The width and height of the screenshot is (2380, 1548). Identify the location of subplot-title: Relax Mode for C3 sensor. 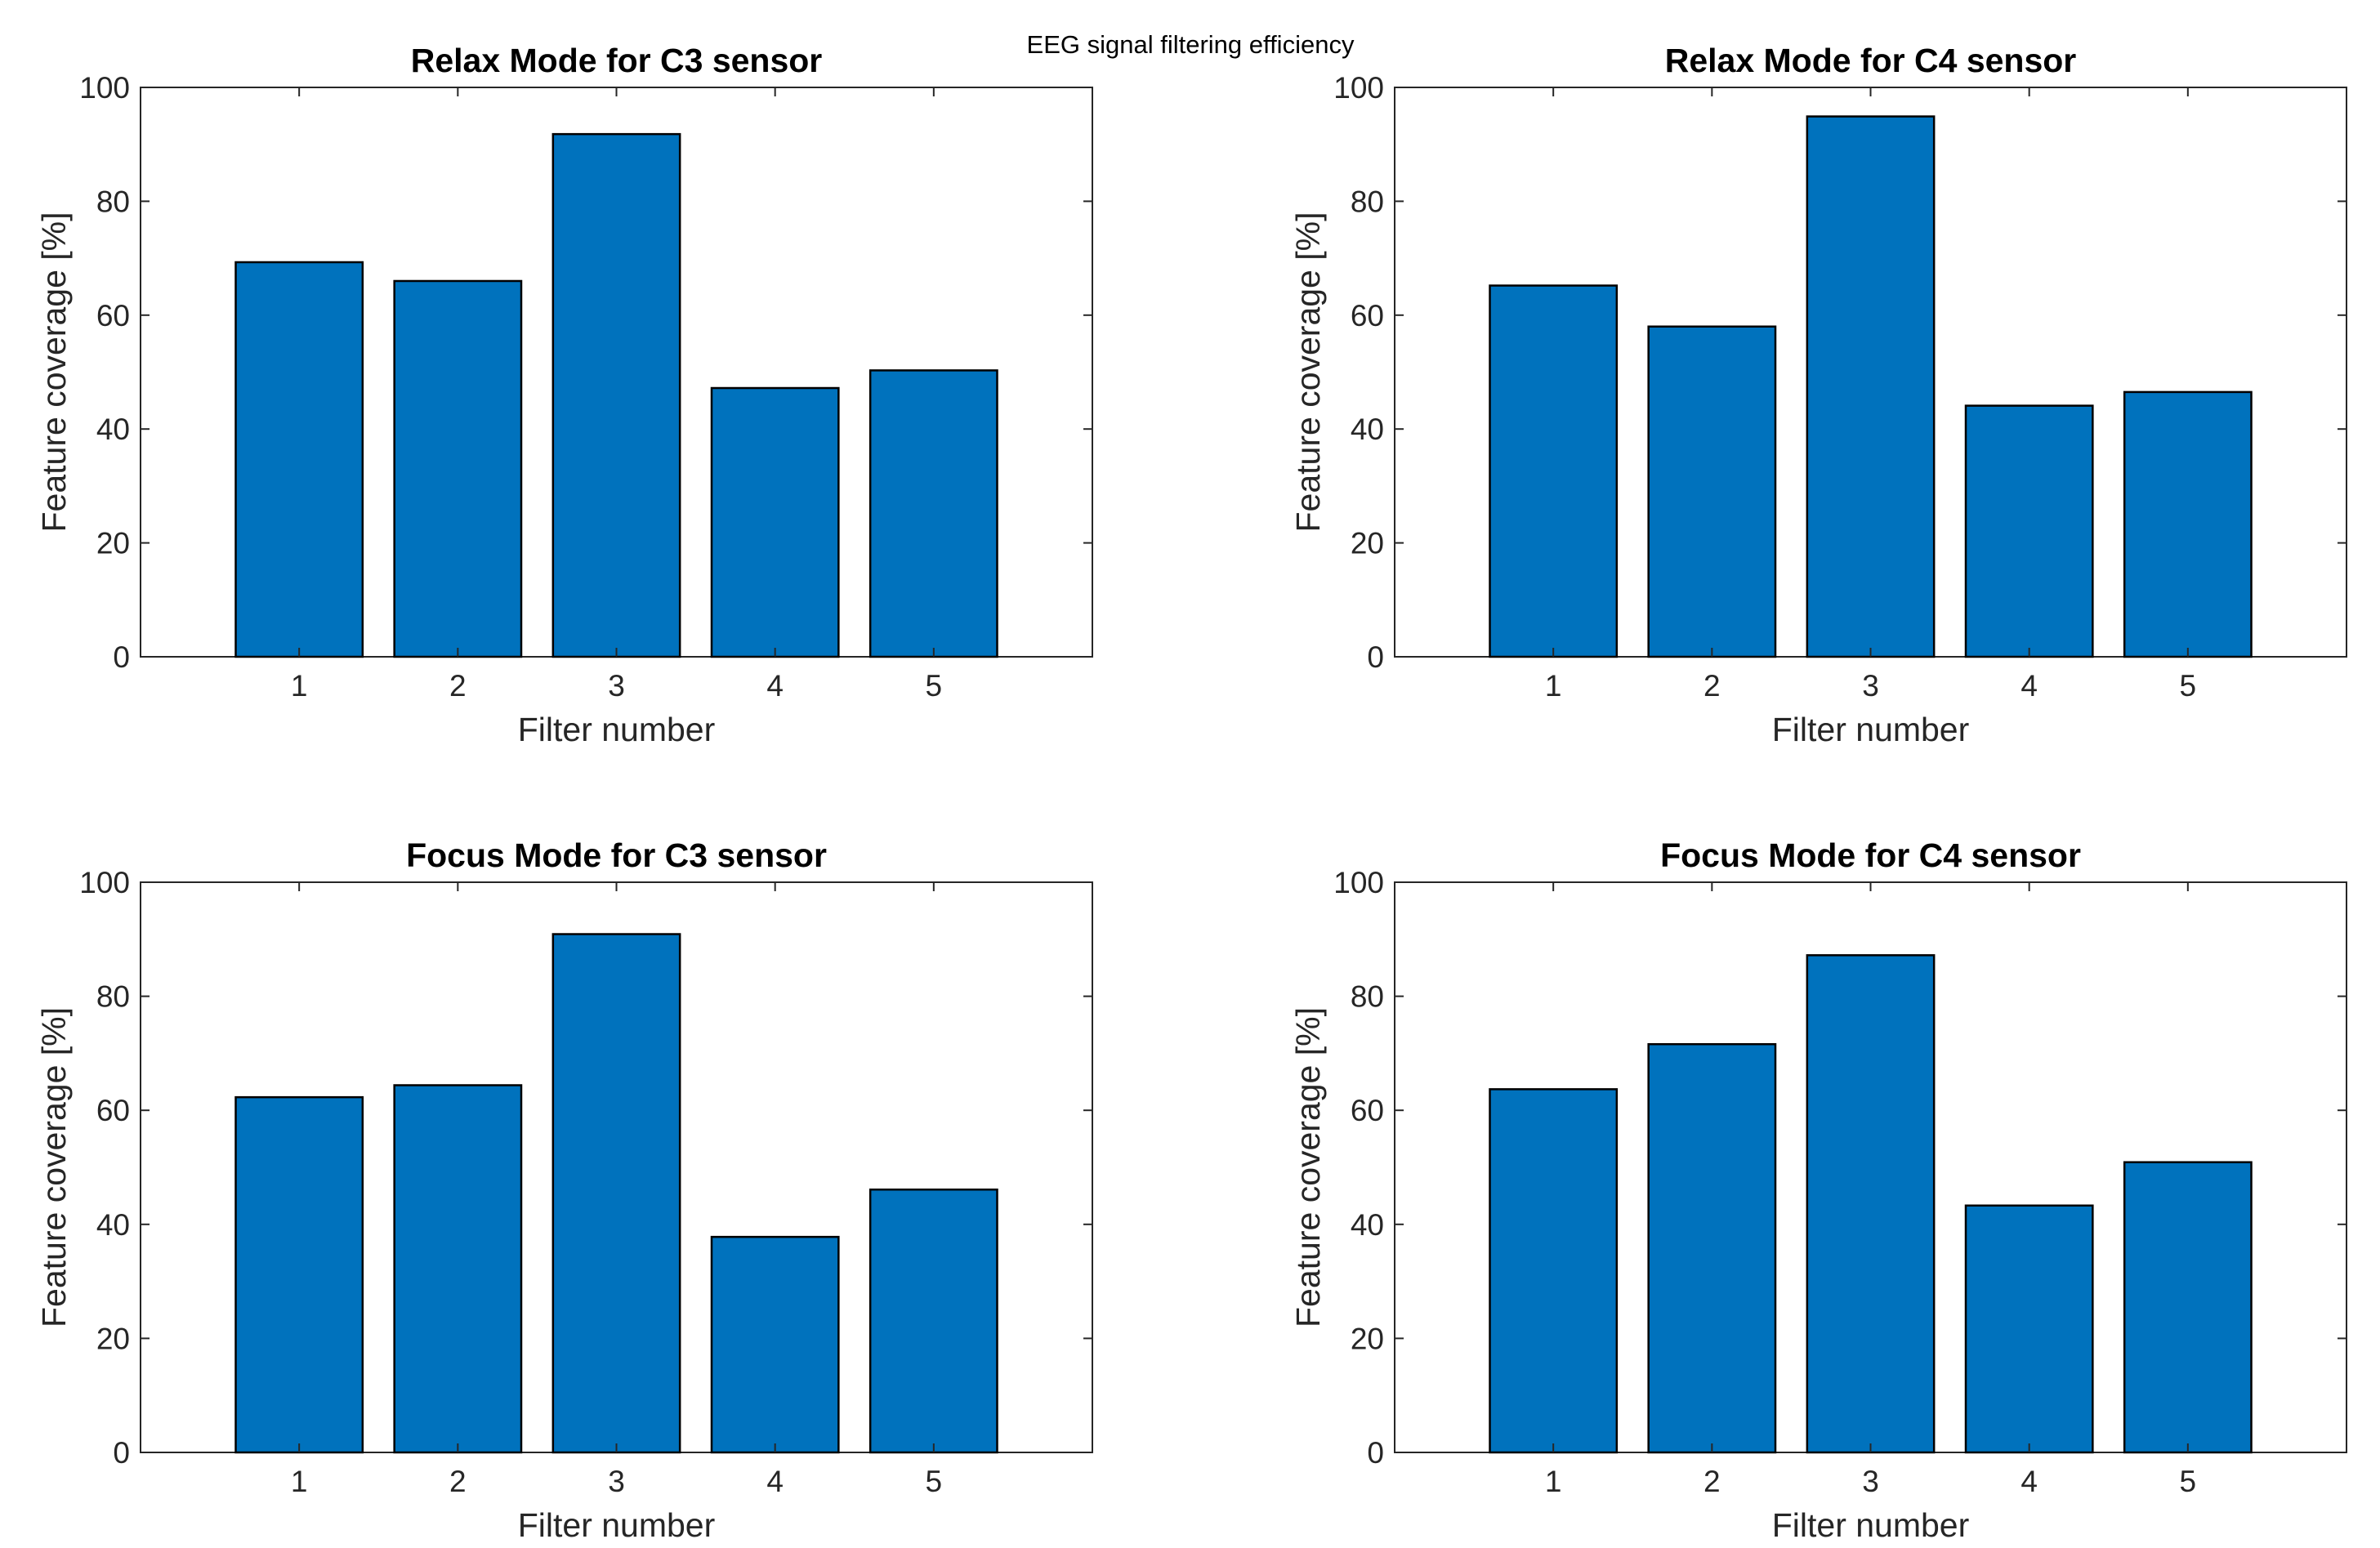
(617, 60).